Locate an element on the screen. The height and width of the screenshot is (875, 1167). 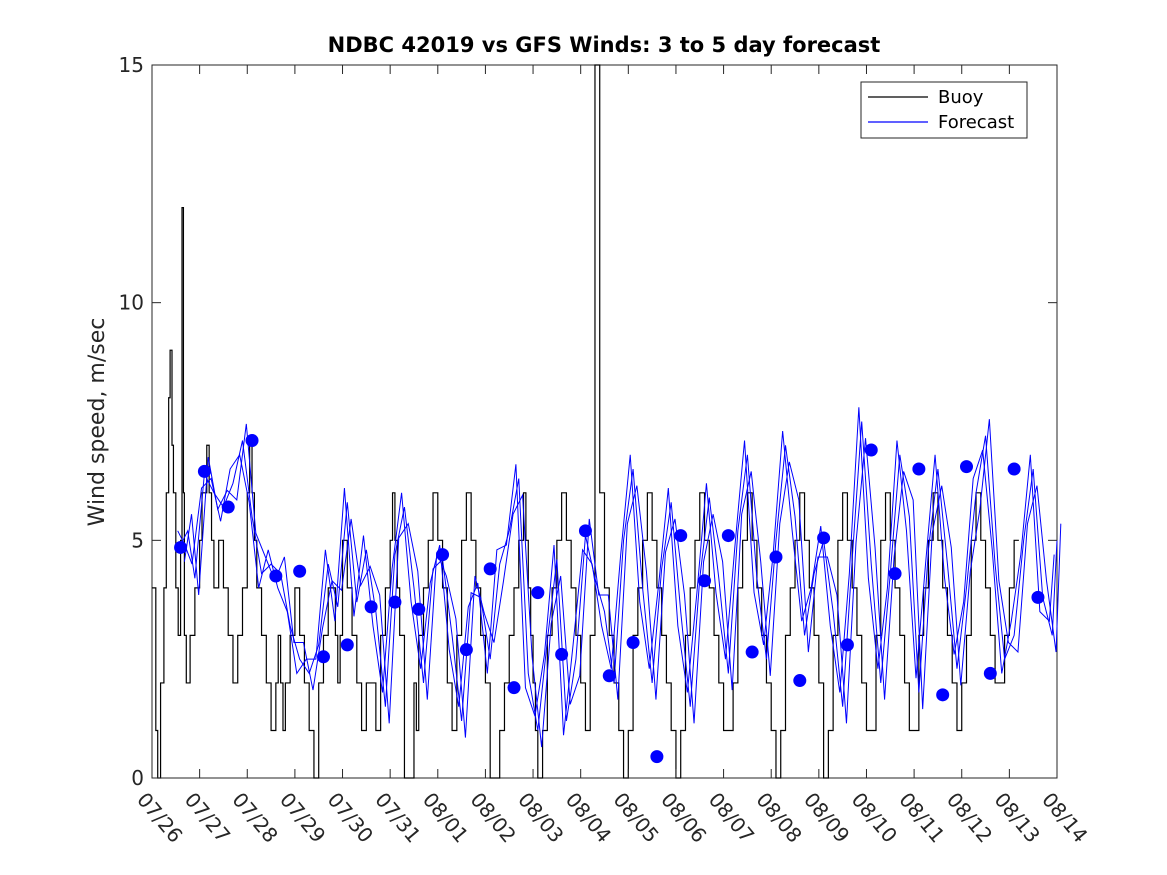
y-tick-label: 0 is located at coordinates (137, 778).